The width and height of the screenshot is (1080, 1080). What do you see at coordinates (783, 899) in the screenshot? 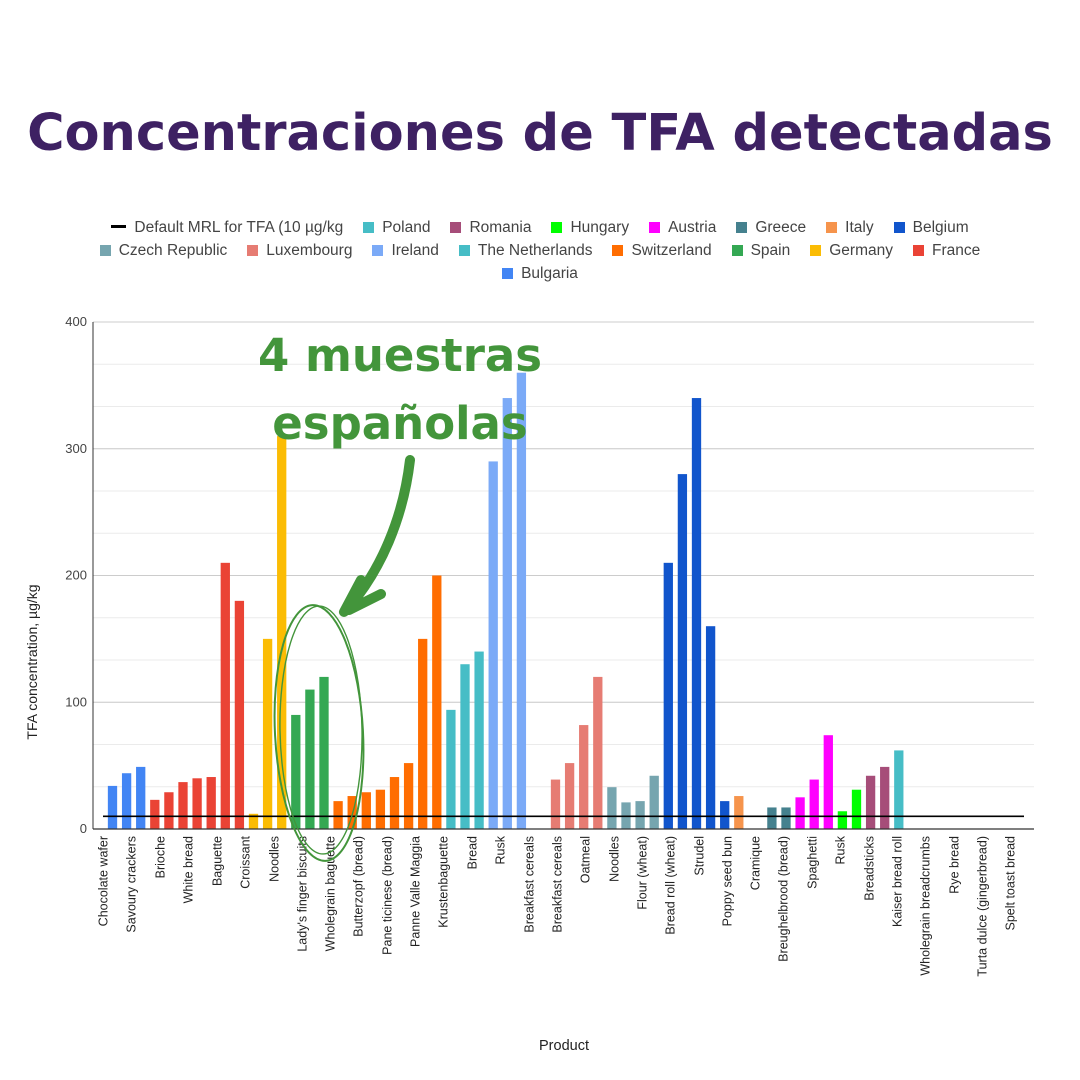
I see `x-tick-label: Breughelbrood (bread)` at bounding box center [783, 899].